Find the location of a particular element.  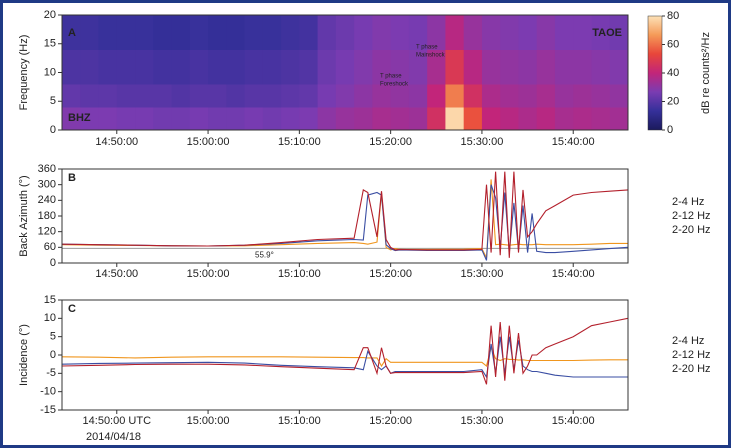

colorbar-tick-label: 80 is located at coordinates (673, 16).